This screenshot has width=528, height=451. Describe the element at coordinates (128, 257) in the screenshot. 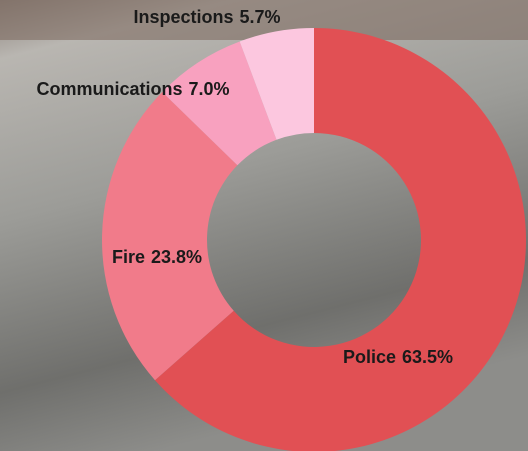

I see `slice-name: Fire` at that location.